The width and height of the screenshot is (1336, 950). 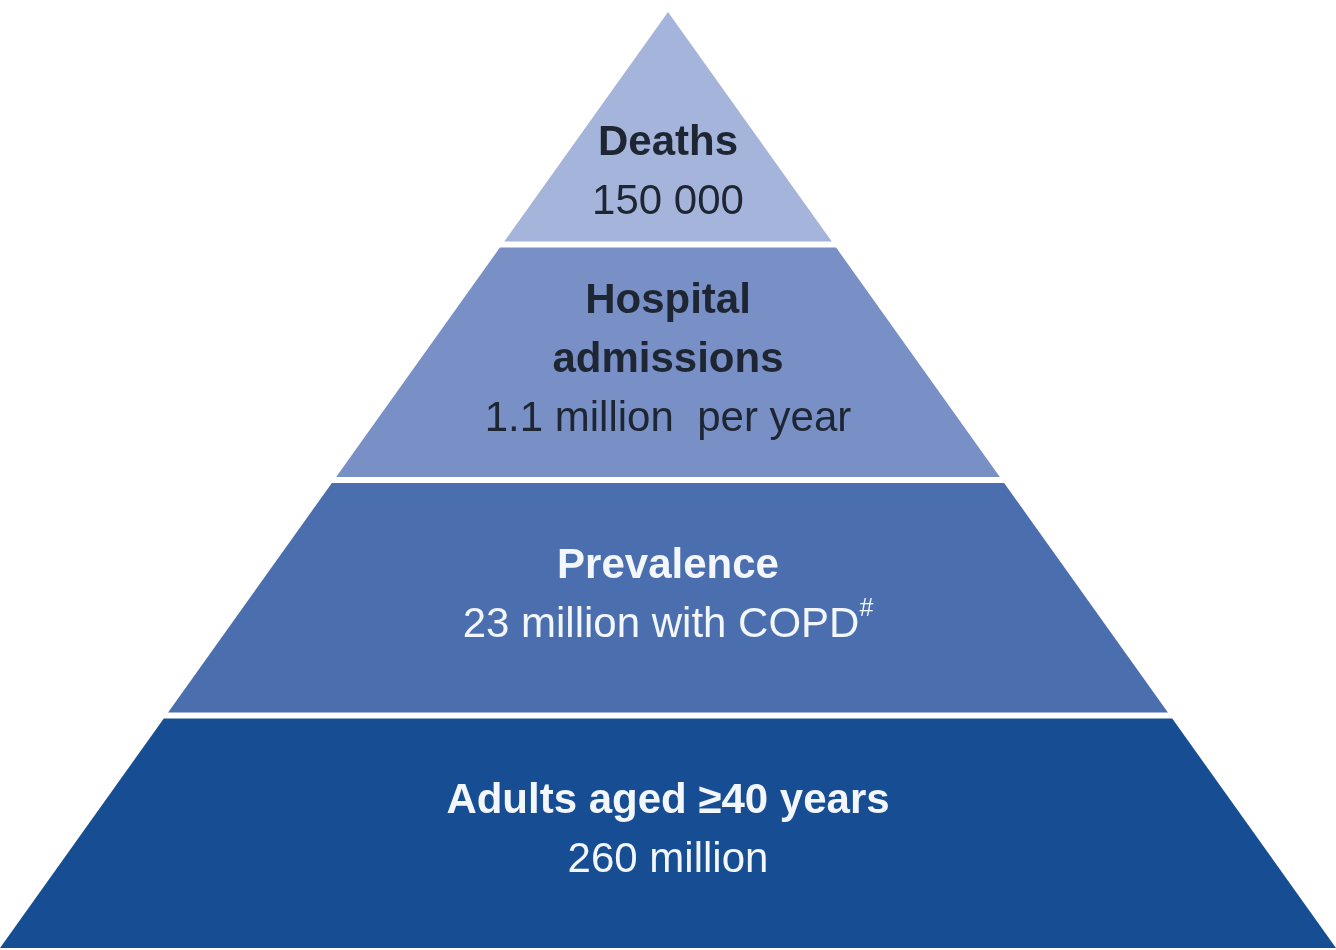 What do you see at coordinates (668, 327) in the screenshot?
I see `category-label: Hospital admissions` at bounding box center [668, 327].